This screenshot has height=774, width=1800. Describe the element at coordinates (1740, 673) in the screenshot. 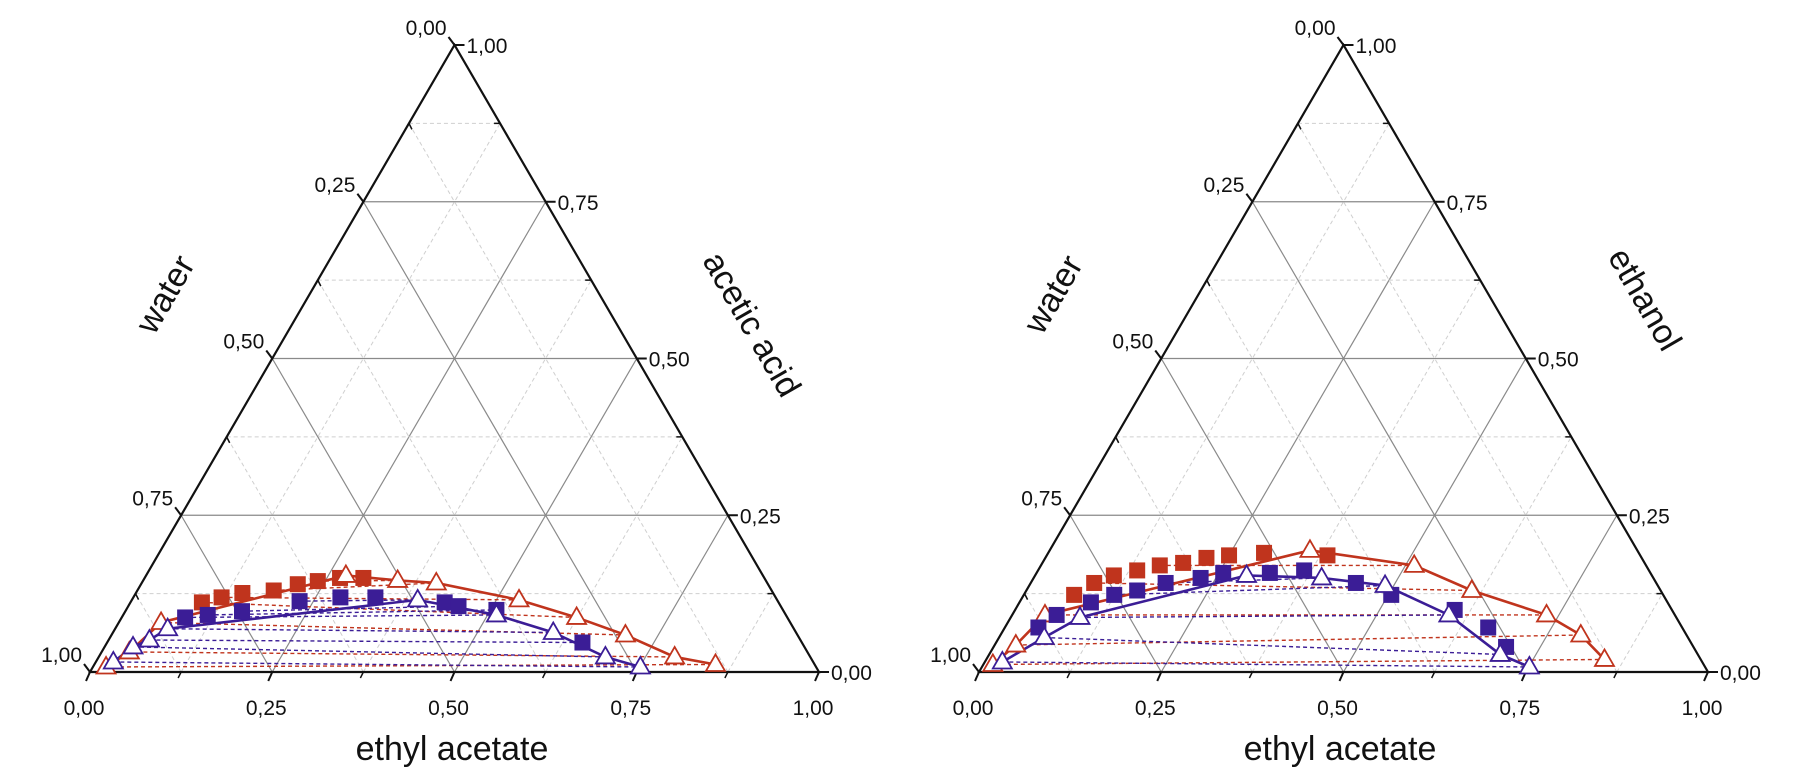

I see `right-tick-label: 0,00` at that location.